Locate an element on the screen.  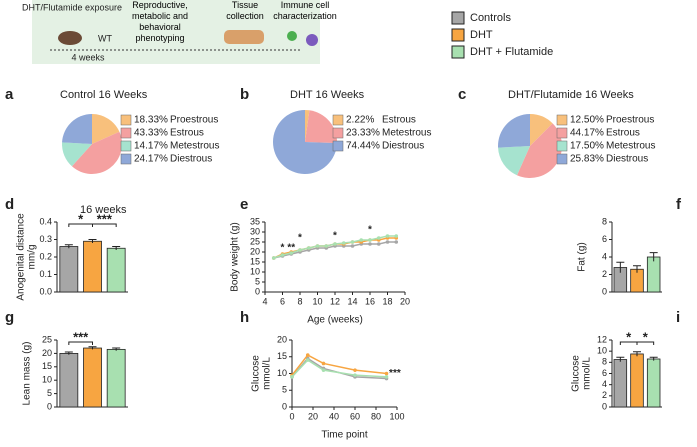
y-tick-label: 0.1 is located at coordinates (45, 274).